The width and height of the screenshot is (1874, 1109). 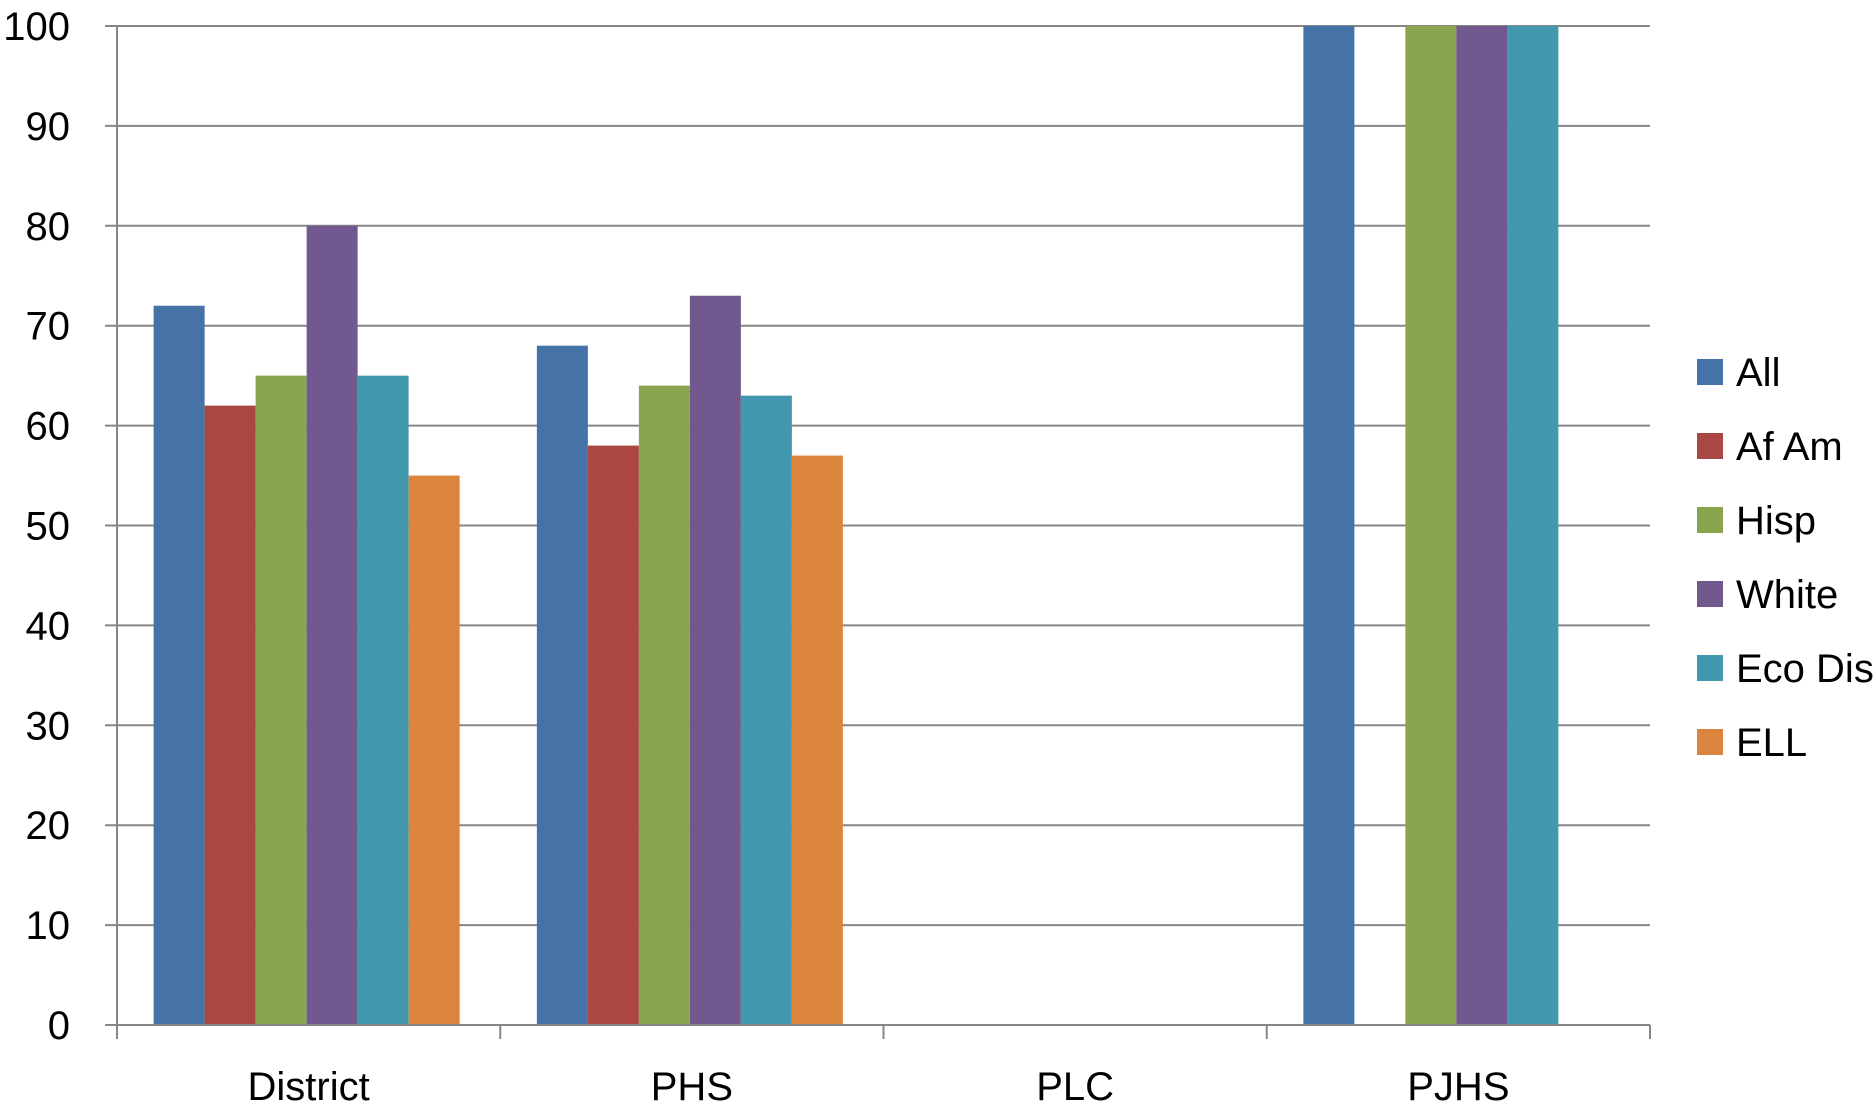 I want to click on y-tick-label: 70, so click(x=48, y=327).